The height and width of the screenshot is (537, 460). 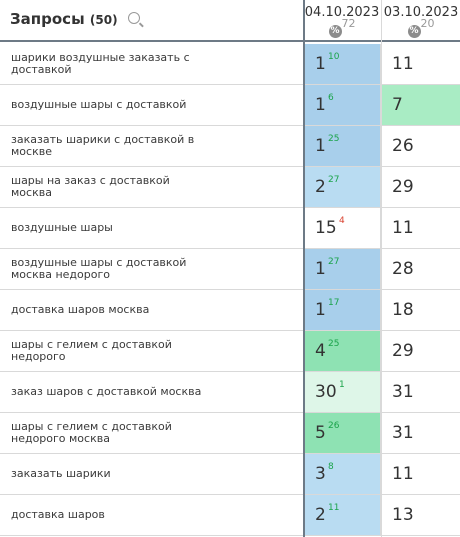 I want to click on position-cell-previous: 26, so click(x=421, y=146).